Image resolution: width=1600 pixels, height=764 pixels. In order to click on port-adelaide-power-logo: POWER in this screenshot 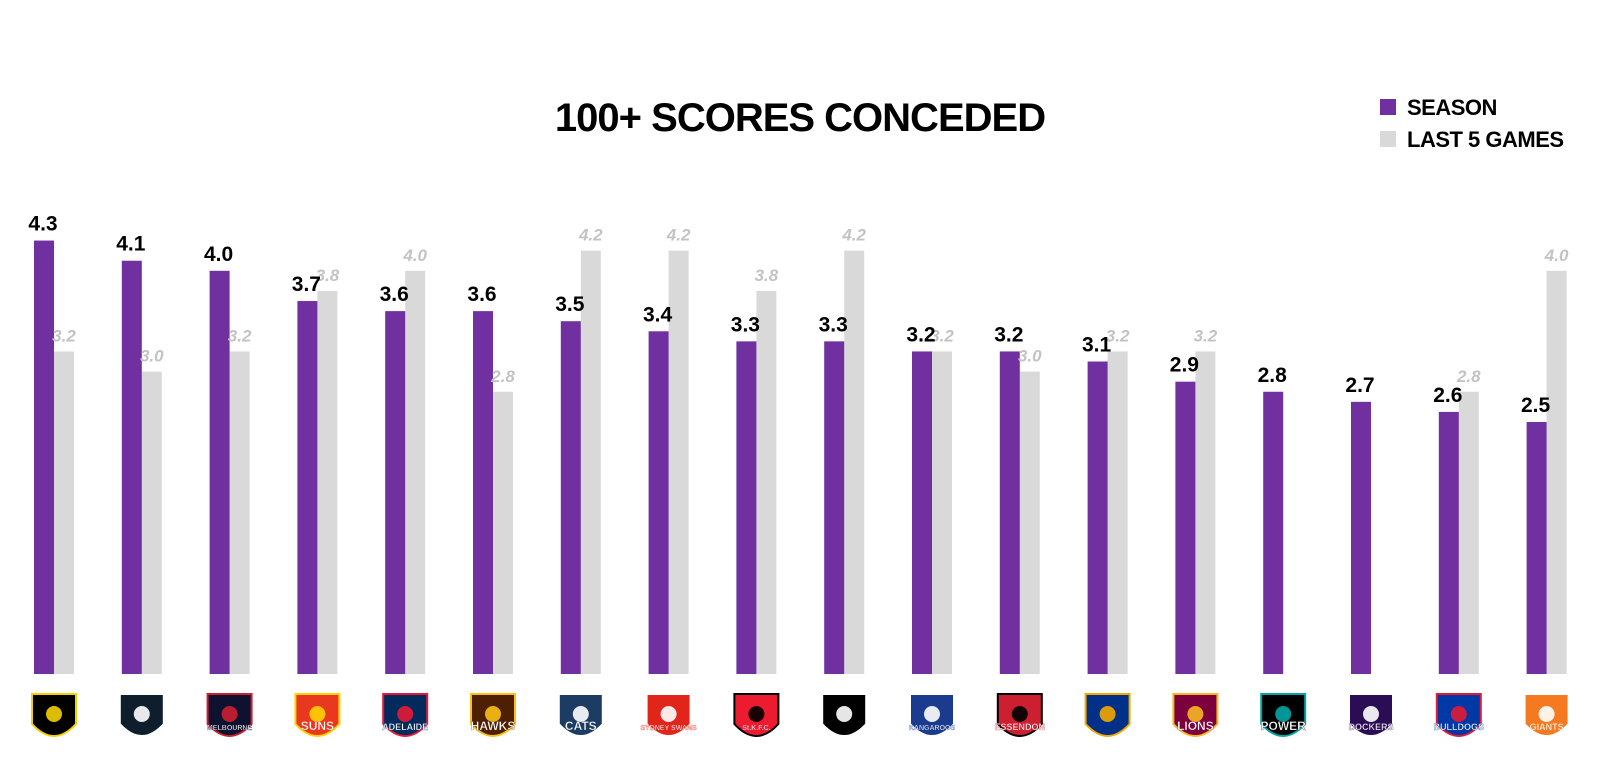, I will do `click(1283, 715)`.